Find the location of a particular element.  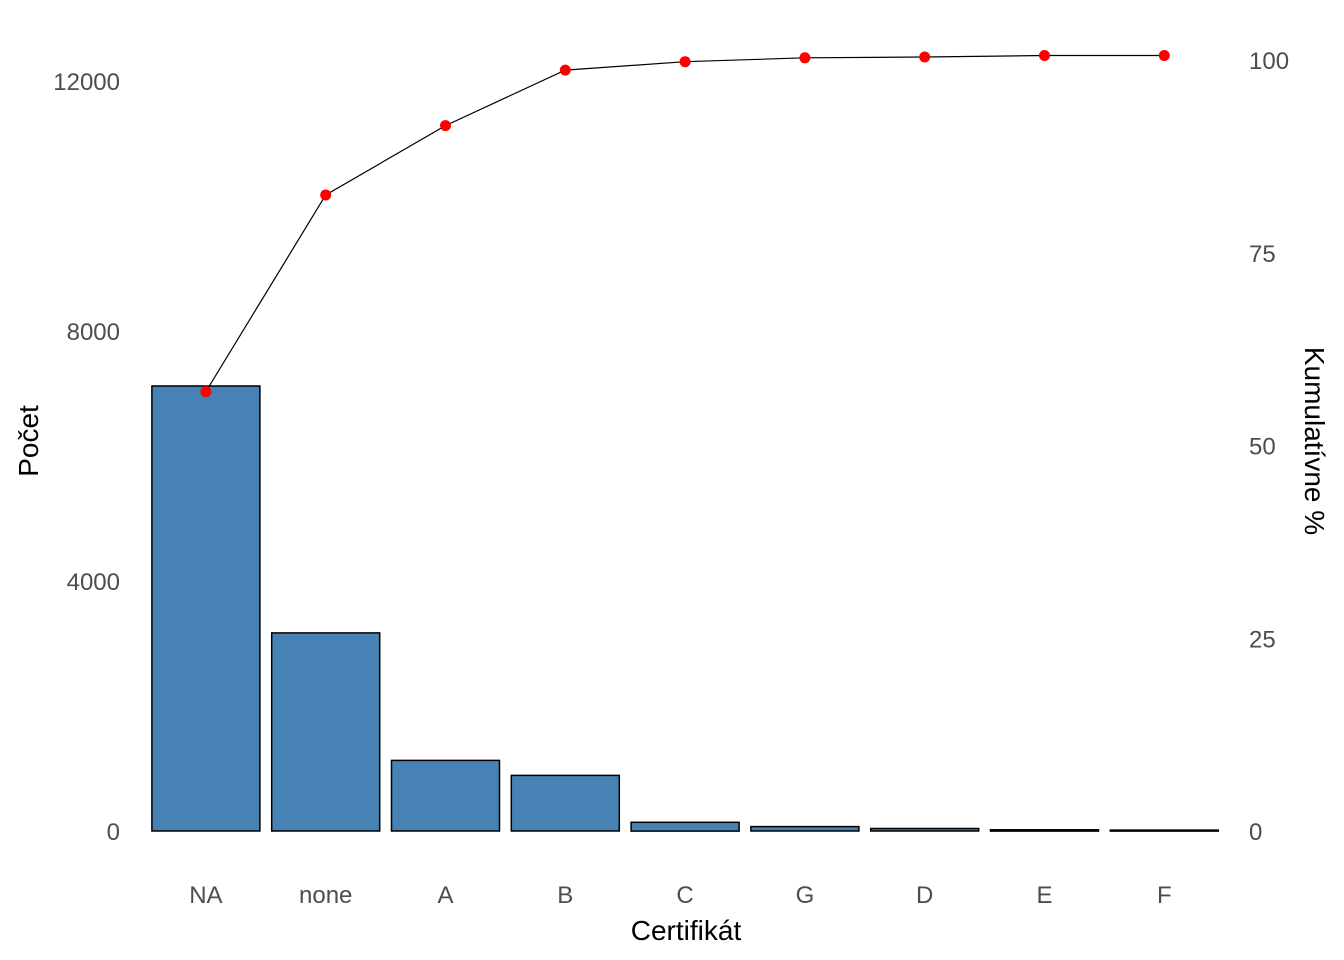

bar-c is located at coordinates (685, 826).